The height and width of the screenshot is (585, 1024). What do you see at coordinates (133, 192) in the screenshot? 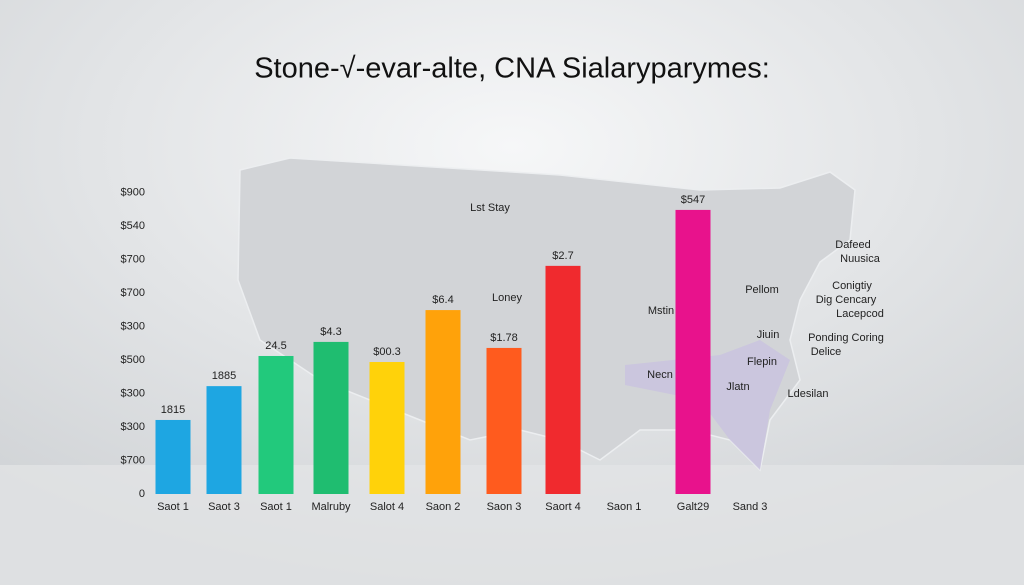
I see `y-tick-label: $900` at bounding box center [133, 192].